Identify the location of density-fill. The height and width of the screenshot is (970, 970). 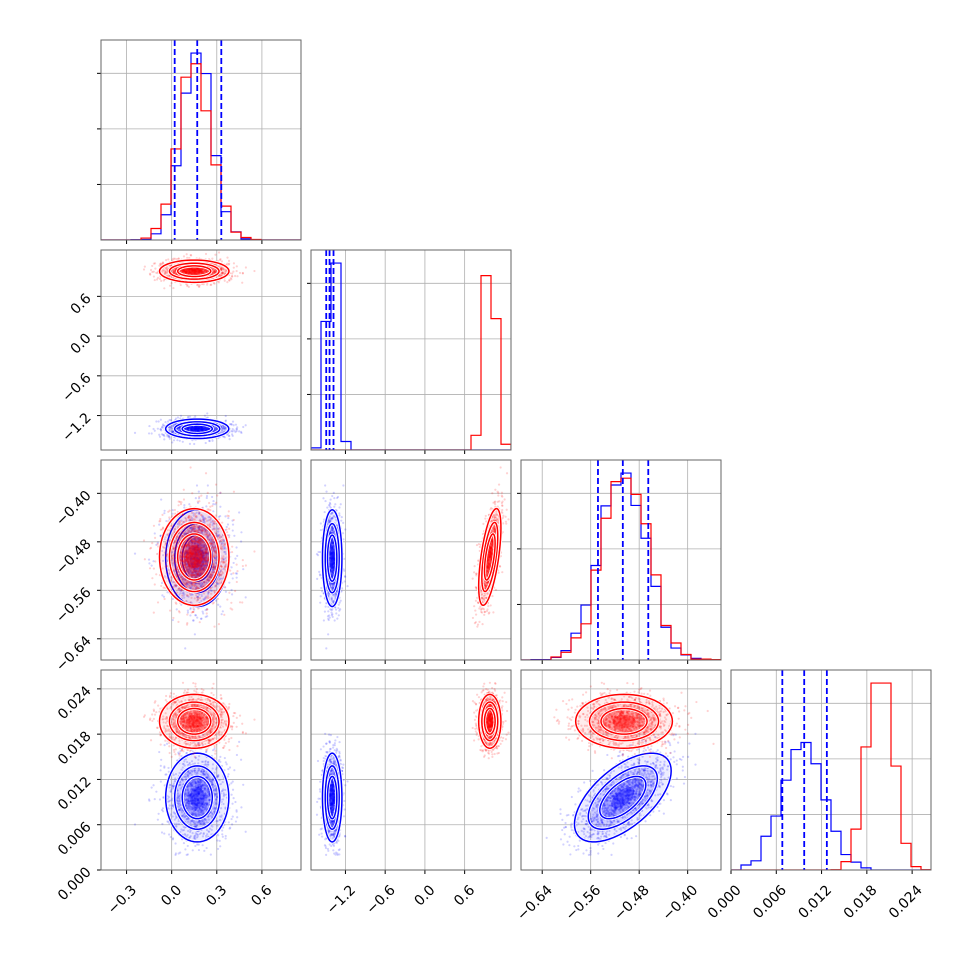
(197, 558).